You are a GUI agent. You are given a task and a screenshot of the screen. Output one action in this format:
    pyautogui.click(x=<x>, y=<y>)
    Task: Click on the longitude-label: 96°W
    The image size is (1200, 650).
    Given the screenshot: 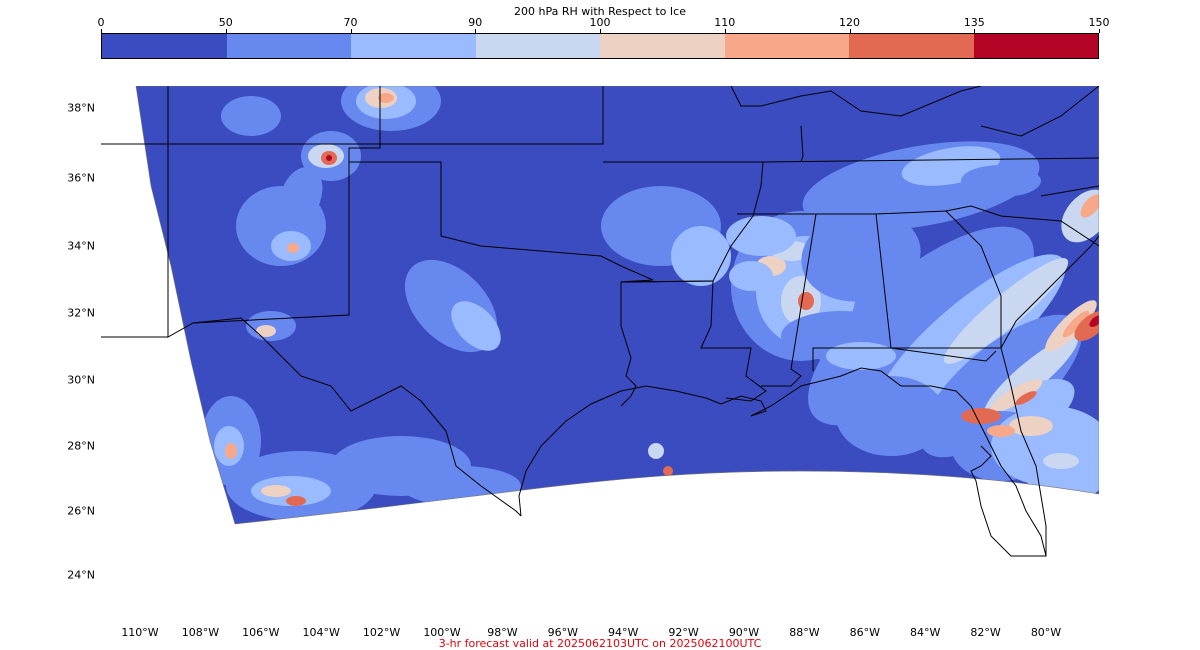 What is the action you would take?
    pyautogui.click(x=562, y=632)
    